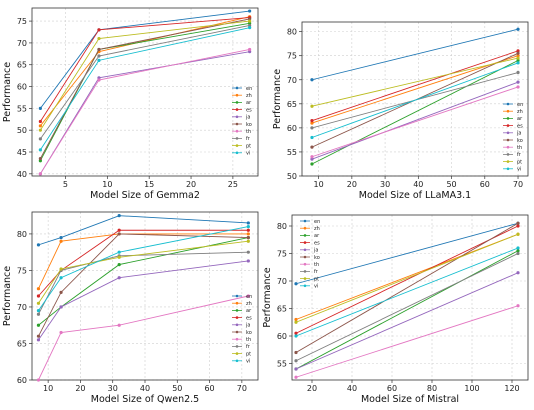  What do you see at coordinates (237, 145) in the screenshot?
I see `legend-marker-pt` at bounding box center [237, 145].